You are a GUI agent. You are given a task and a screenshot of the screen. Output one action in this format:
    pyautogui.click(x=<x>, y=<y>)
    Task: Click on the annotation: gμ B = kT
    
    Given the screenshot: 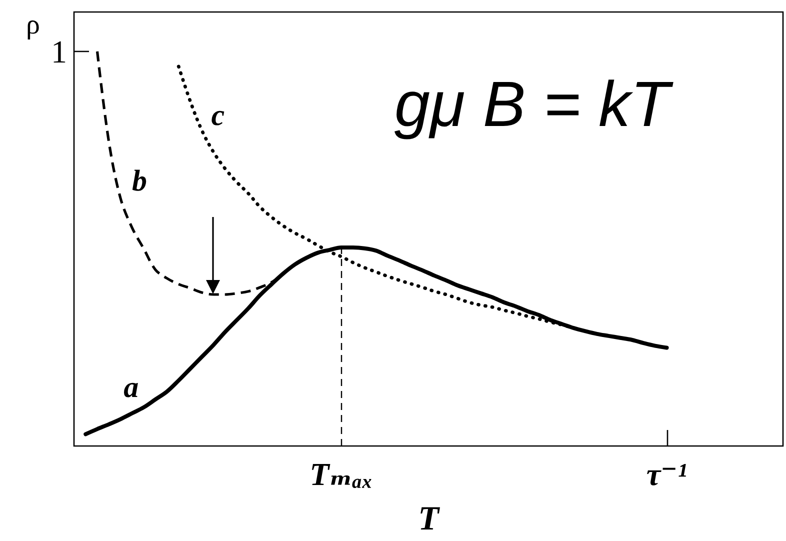 What is the action you would take?
    pyautogui.click(x=534, y=104)
    